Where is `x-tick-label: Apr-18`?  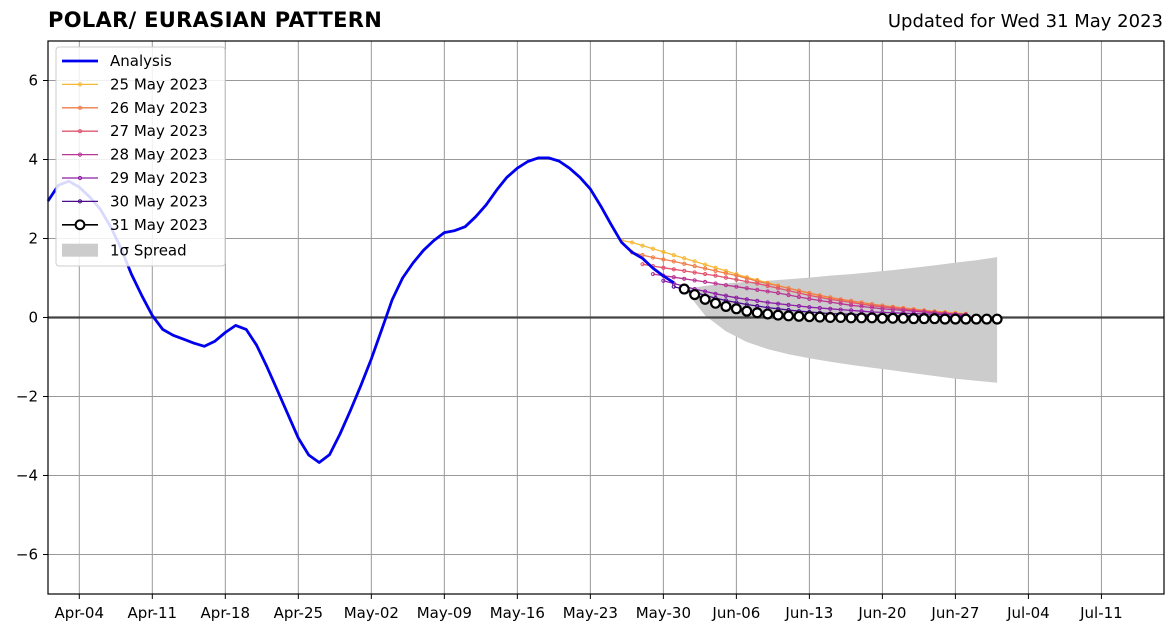
x-tick-label: Apr-18 is located at coordinates (226, 613).